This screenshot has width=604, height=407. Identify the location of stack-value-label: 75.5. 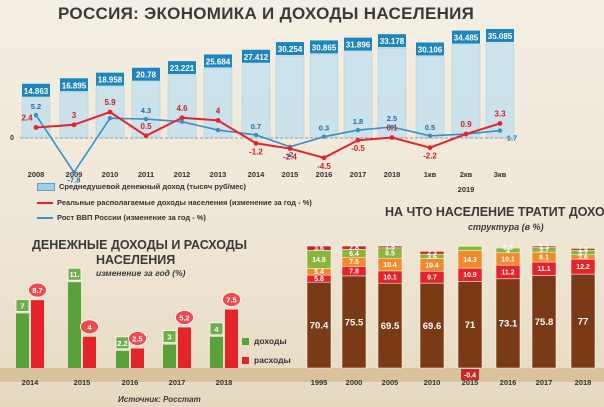
(354, 322).